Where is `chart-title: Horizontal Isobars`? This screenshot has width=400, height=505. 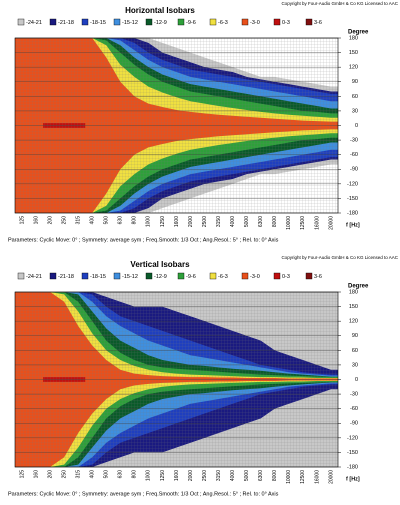
chart-title: Horizontal Isobars is located at coordinates (160, 10).